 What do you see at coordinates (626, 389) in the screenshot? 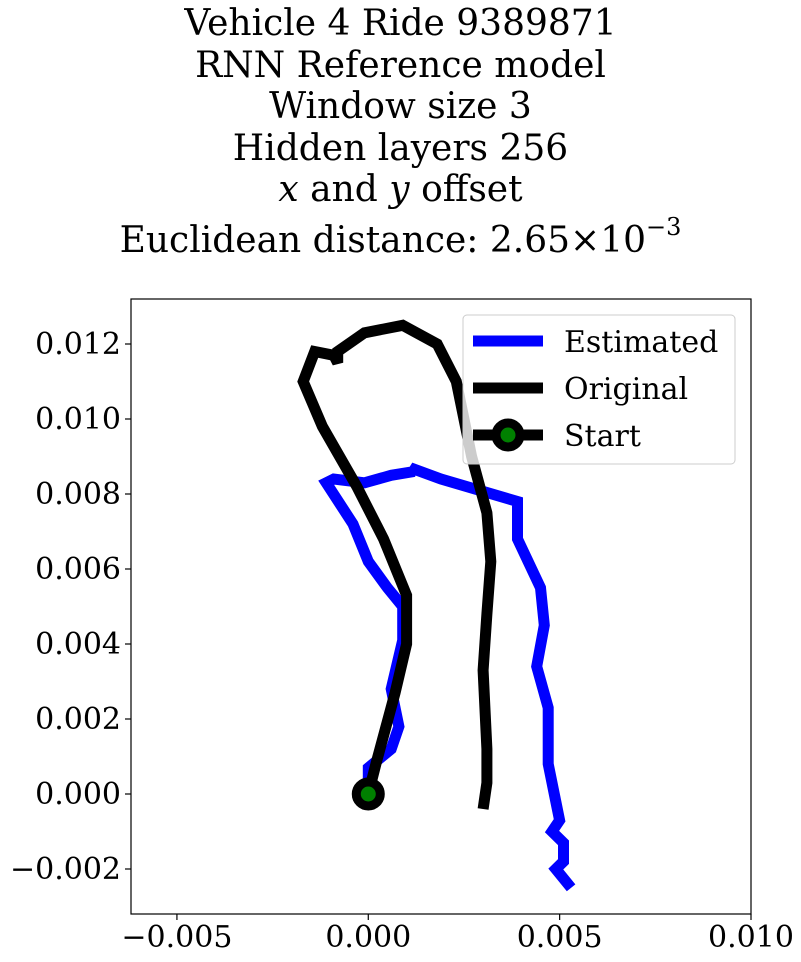
I see `legend-label-original: Original` at bounding box center [626, 389].